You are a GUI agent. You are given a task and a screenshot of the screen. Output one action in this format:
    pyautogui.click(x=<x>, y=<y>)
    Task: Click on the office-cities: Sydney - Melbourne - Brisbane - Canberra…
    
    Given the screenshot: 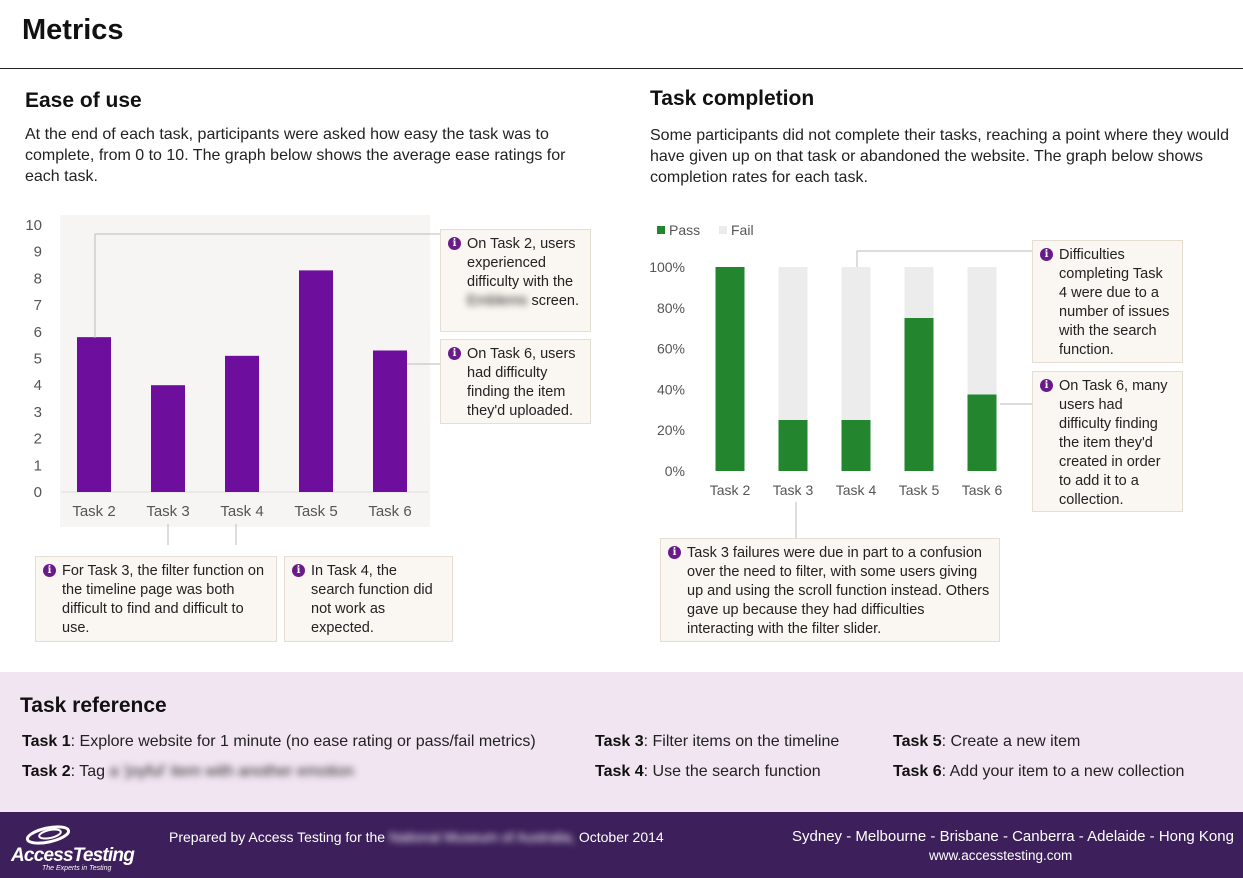 What is the action you would take?
    pyautogui.click(x=1013, y=836)
    